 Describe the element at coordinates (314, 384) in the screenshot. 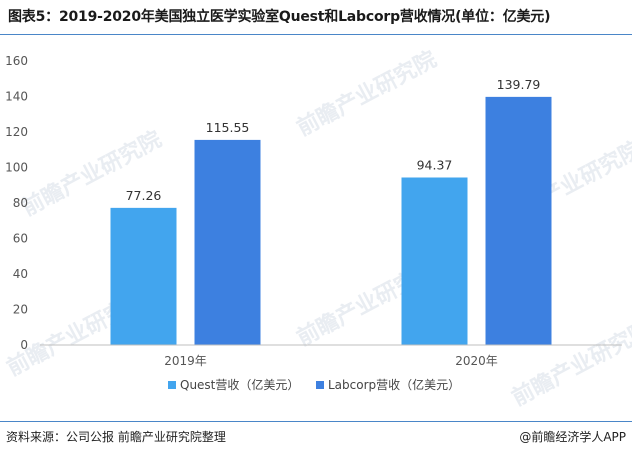

I see `legend: Quest营收（亿美元） Labcorp营收（亿美元）` at that location.